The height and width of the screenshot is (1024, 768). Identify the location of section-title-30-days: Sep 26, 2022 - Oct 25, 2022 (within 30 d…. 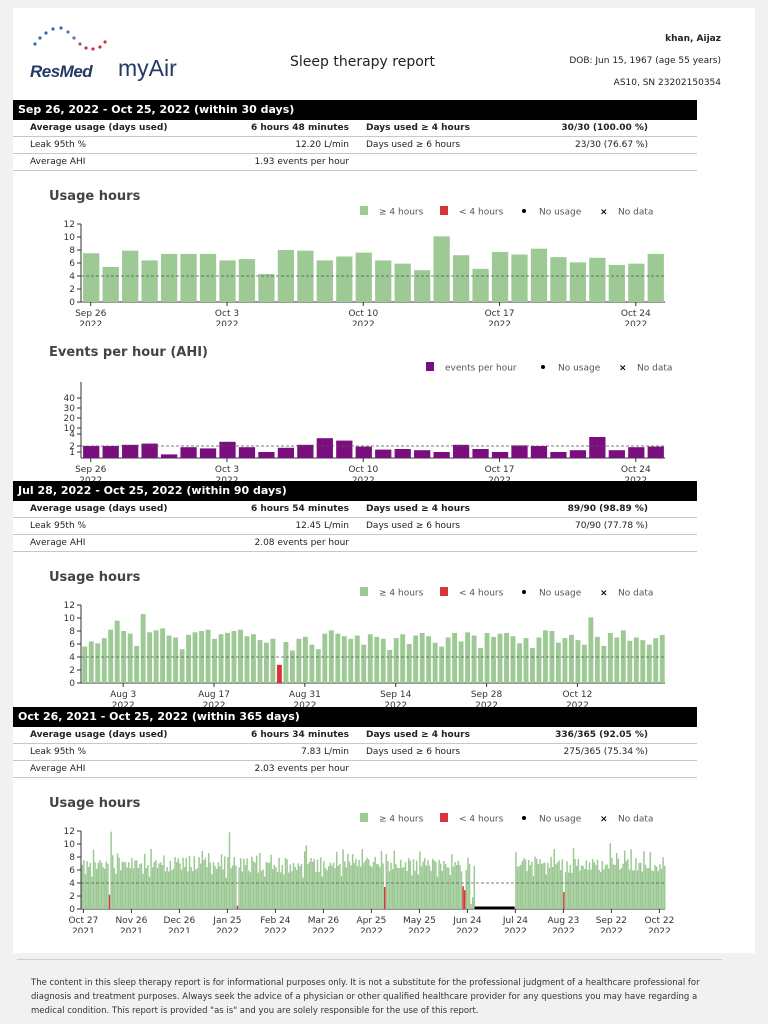
(355, 110).